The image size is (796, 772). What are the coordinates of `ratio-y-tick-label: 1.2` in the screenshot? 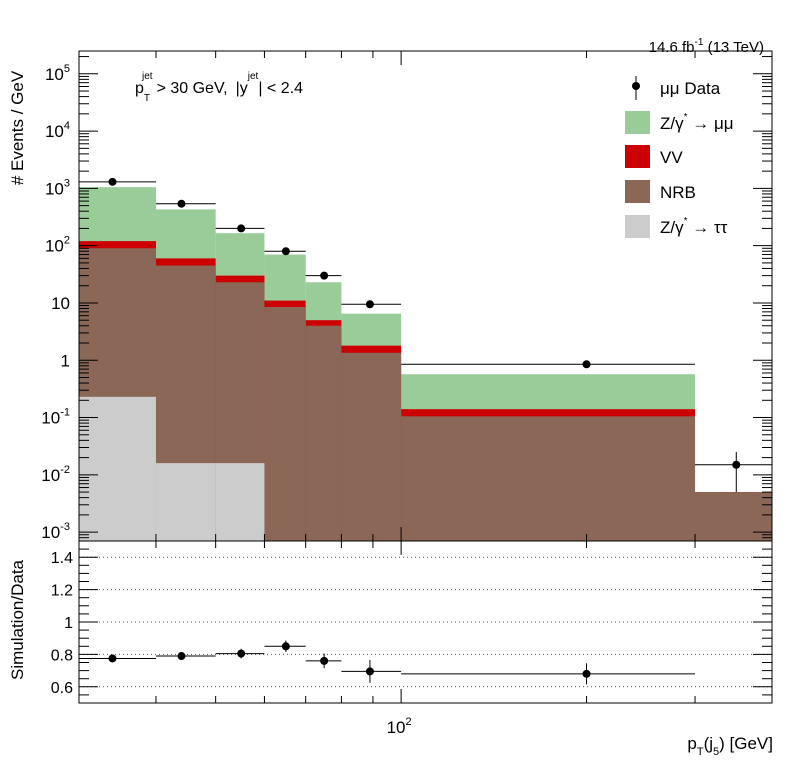 It's located at (62, 591).